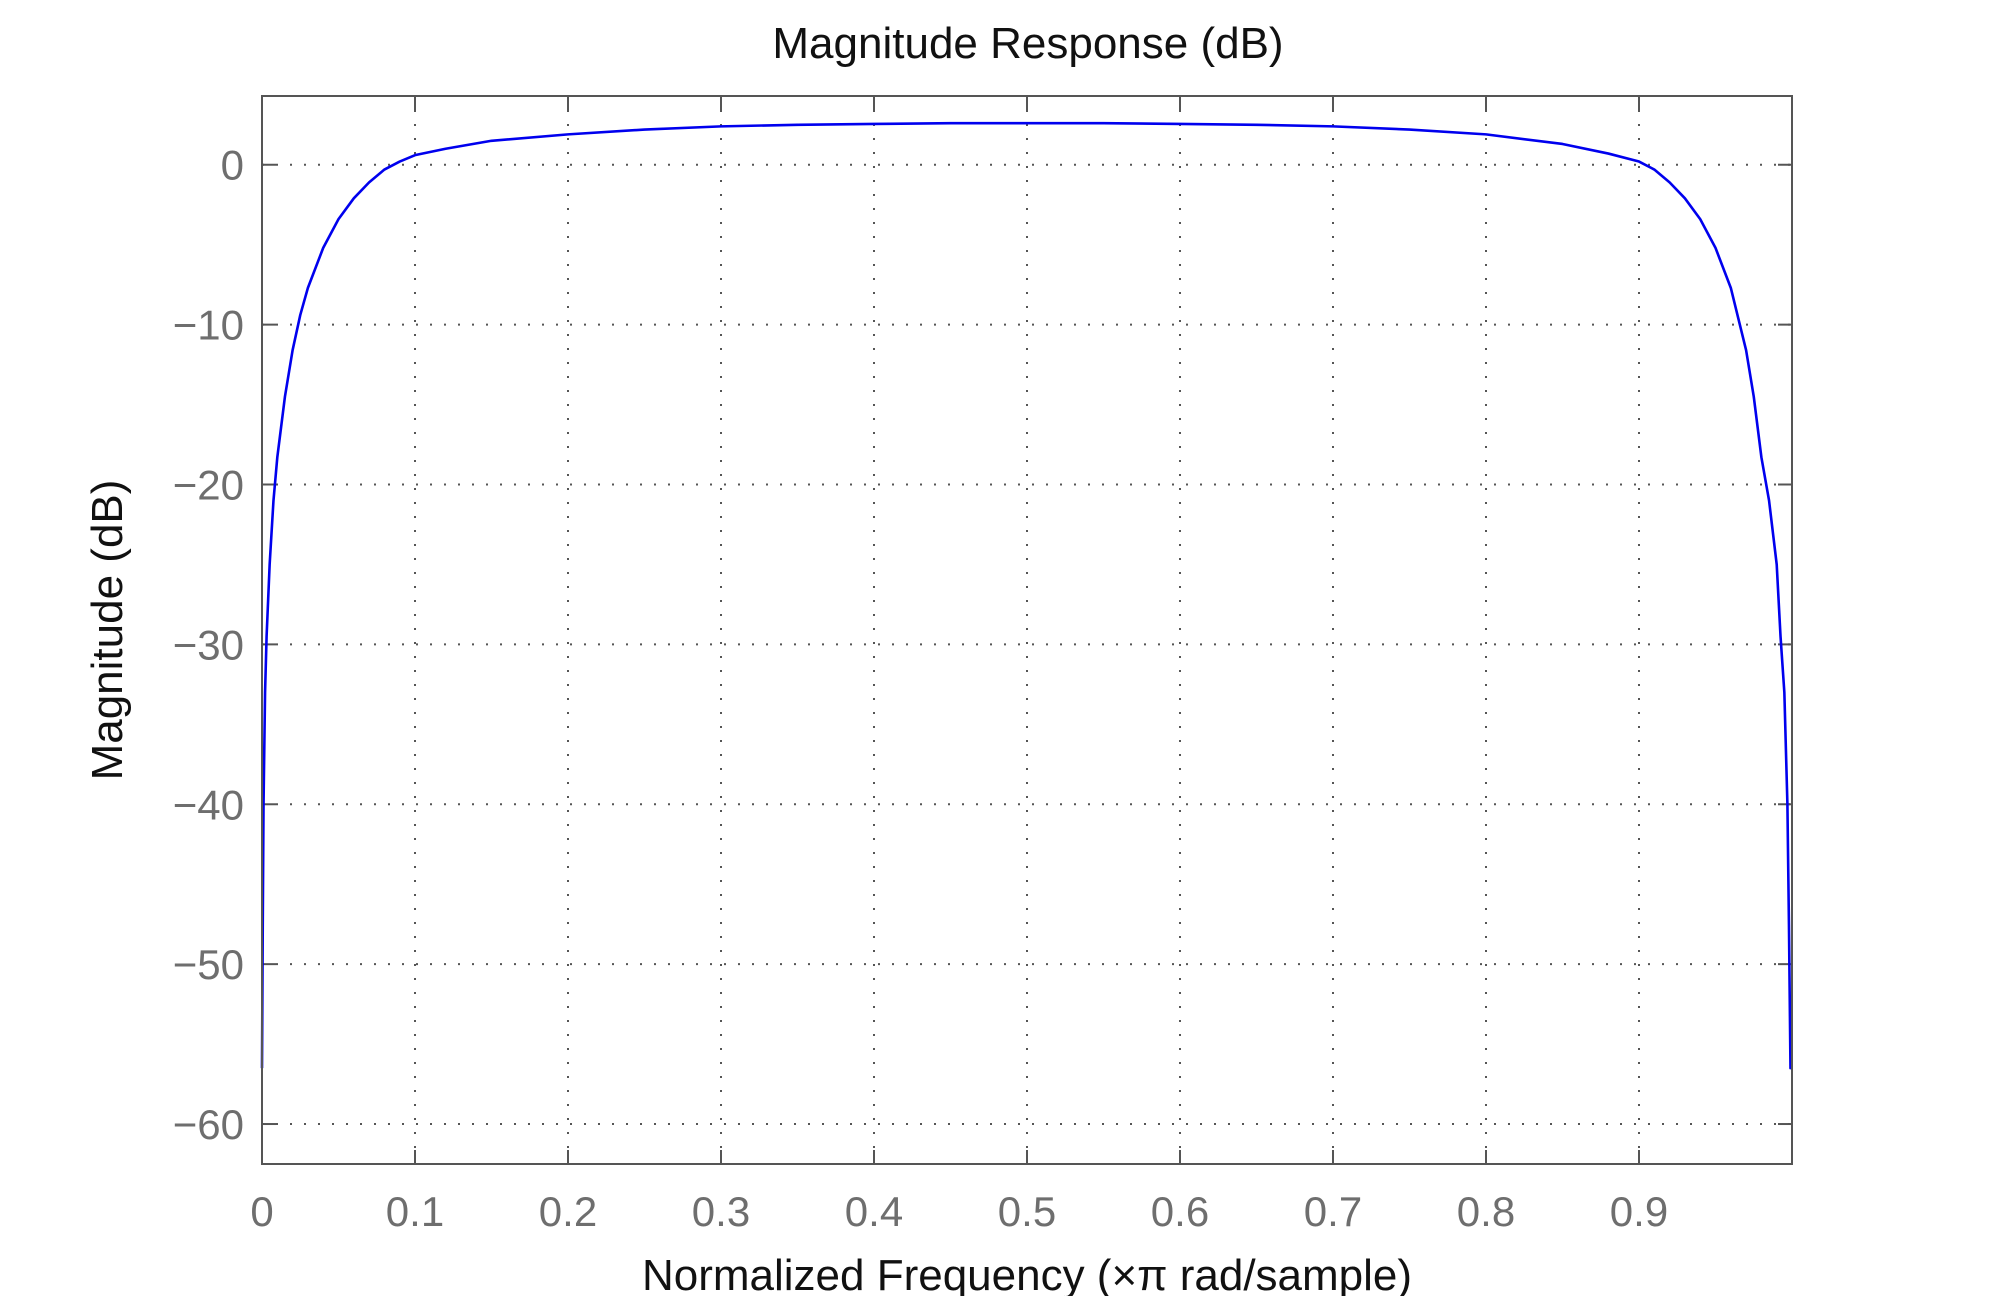 The image size is (2000, 1296). I want to click on x-tick-label: 0.8, so click(1486, 1211).